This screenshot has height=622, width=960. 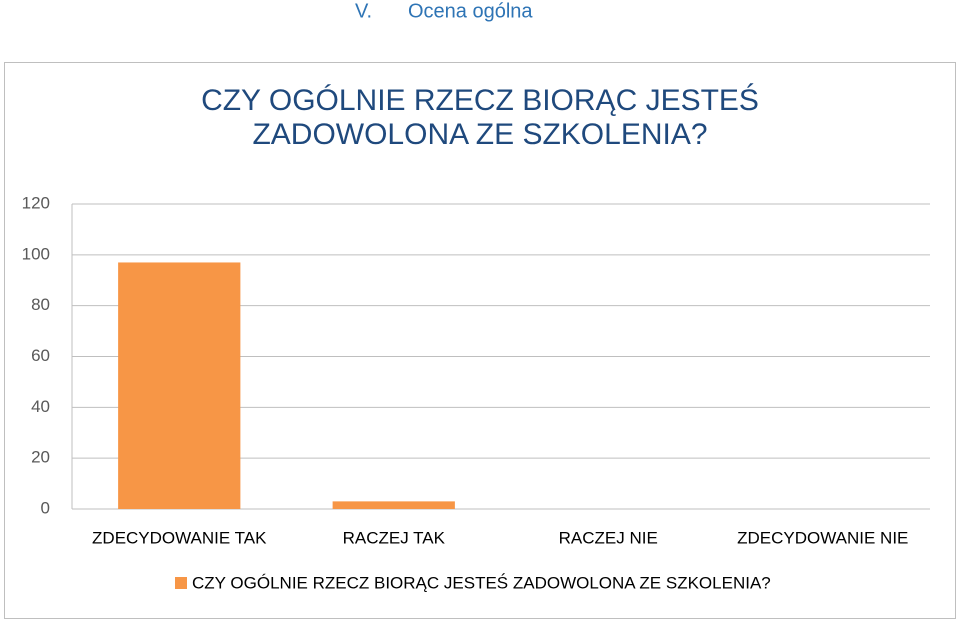 What do you see at coordinates (470, 11) in the screenshot?
I see `section-title: Ocena ogólna` at bounding box center [470, 11].